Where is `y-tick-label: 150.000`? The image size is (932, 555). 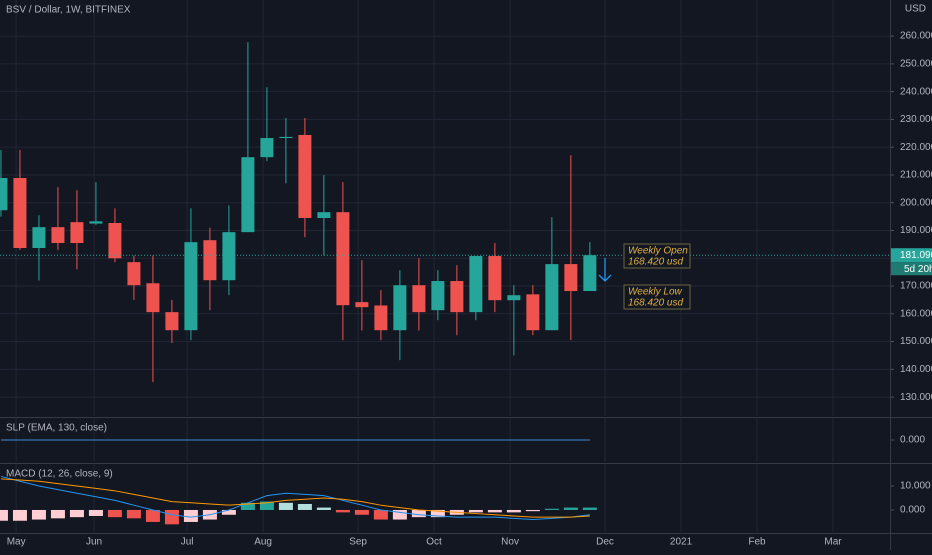 y-tick-label: 150.000 is located at coordinates (916, 341).